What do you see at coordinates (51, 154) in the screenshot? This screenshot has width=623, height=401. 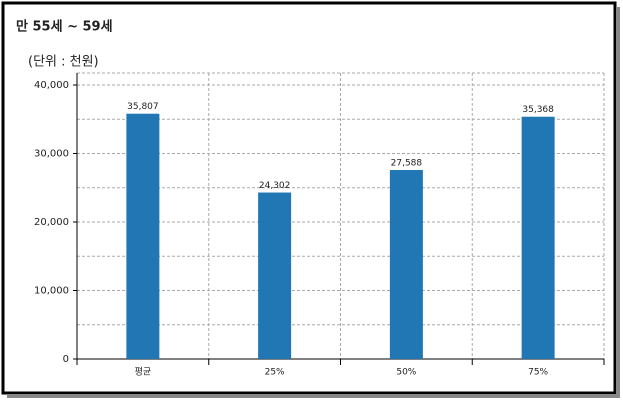 I see `y-tick-label: 30,000` at bounding box center [51, 154].